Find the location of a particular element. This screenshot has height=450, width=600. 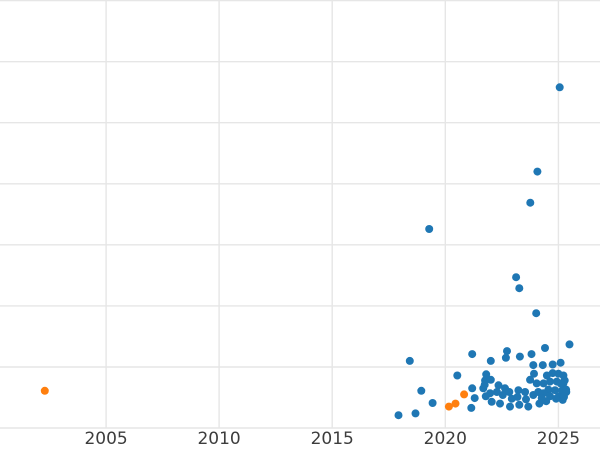

x-tick-label: 2010 is located at coordinates (218, 439).